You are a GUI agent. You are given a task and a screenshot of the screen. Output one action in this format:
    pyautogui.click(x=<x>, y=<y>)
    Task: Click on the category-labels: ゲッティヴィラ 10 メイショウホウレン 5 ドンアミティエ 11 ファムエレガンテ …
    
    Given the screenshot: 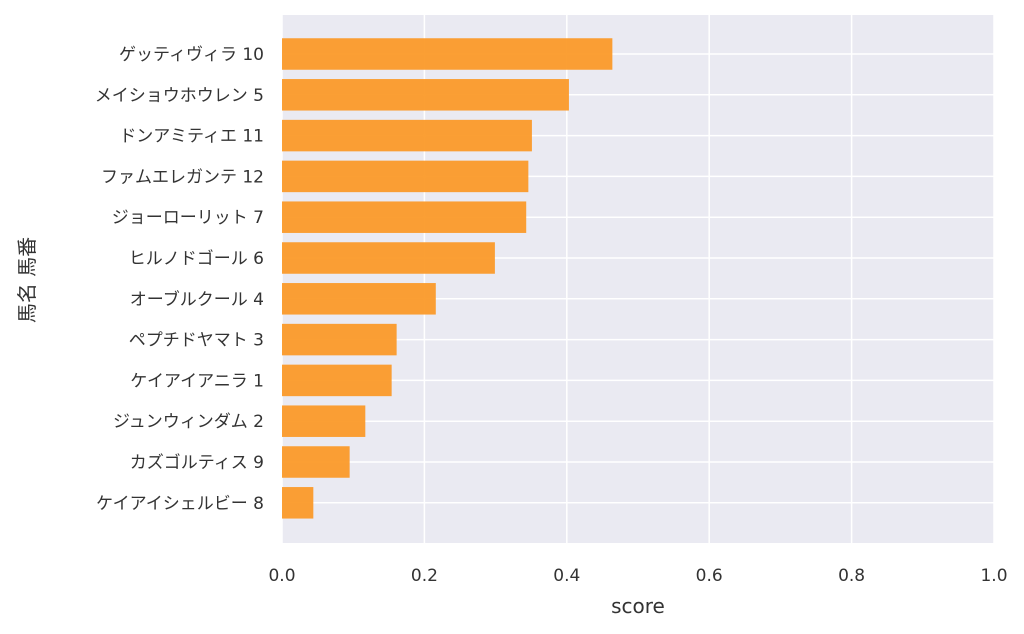 What is the action you would take?
    pyautogui.click(x=179, y=279)
    